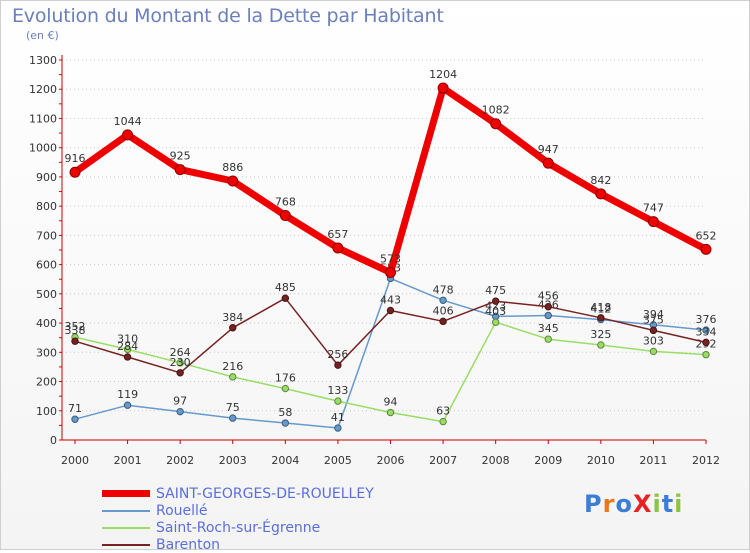  What do you see at coordinates (180, 352) in the screenshot?
I see `data-label: 264` at bounding box center [180, 352].